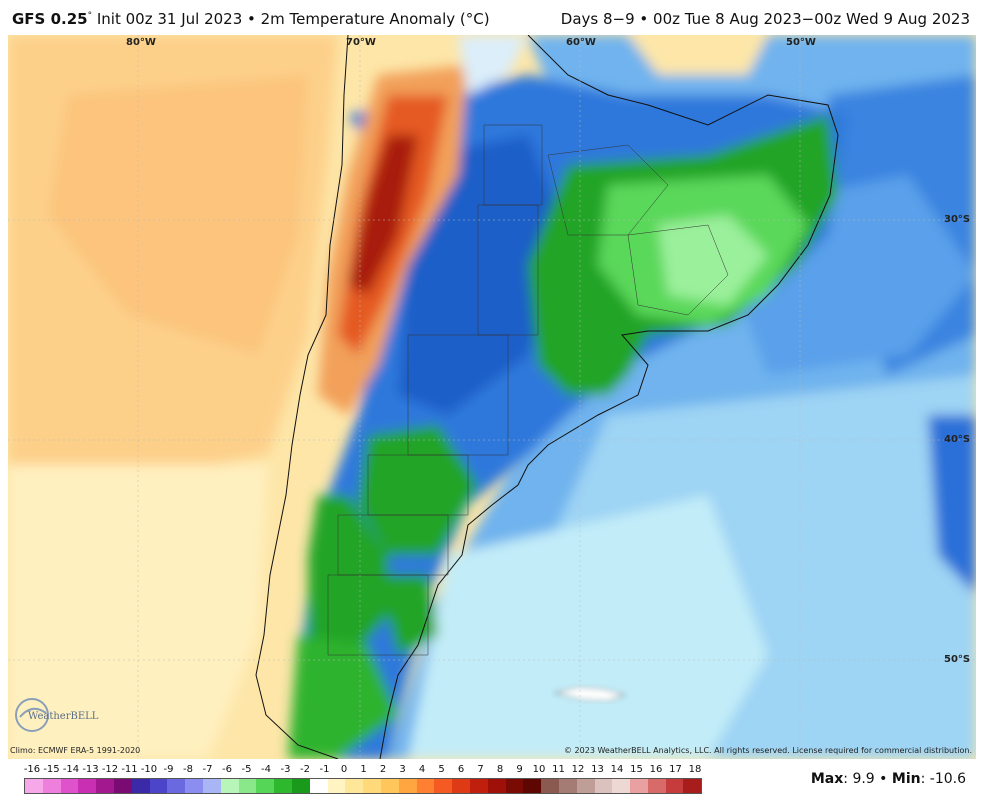 The image size is (984, 808). Describe the element at coordinates (801, 42) in the screenshot. I see `lon-label-50w: 50°W` at that location.